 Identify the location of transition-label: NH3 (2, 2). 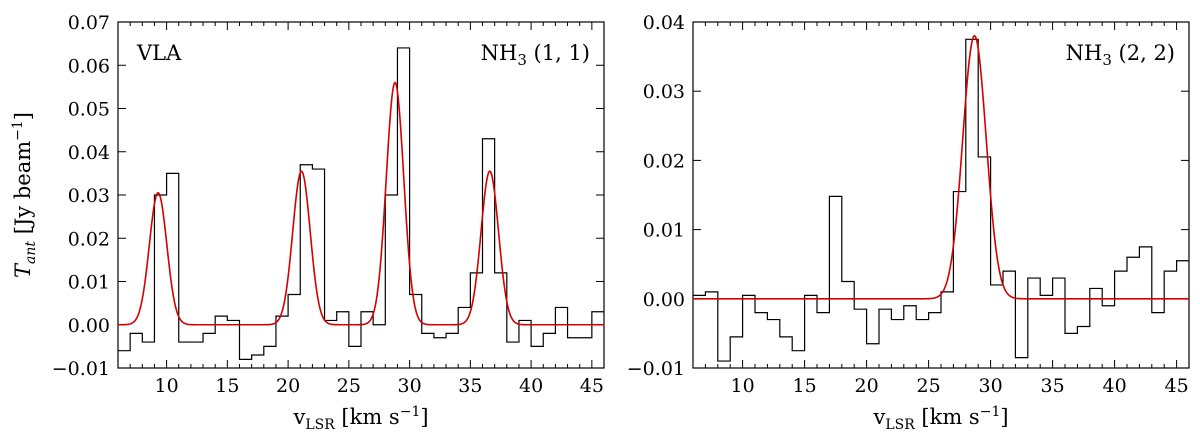
(1120, 55).